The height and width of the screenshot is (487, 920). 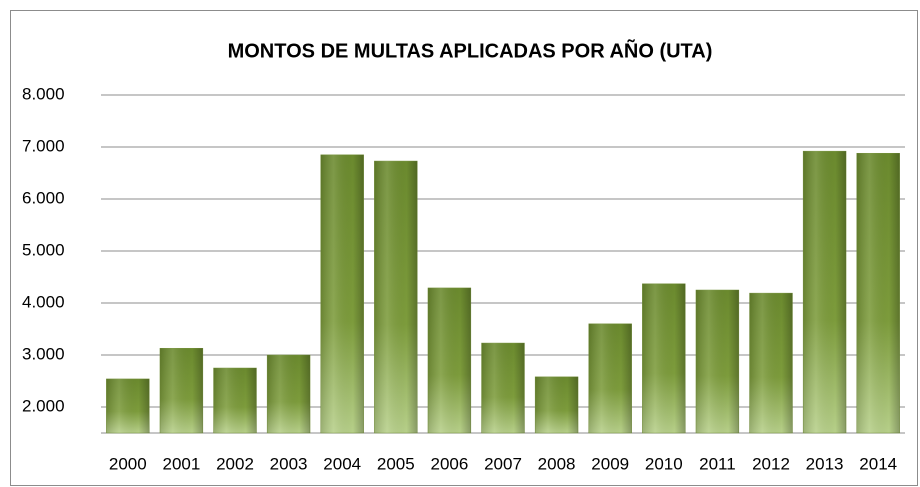 I want to click on x-tick-label: 2005, so click(x=396, y=463).